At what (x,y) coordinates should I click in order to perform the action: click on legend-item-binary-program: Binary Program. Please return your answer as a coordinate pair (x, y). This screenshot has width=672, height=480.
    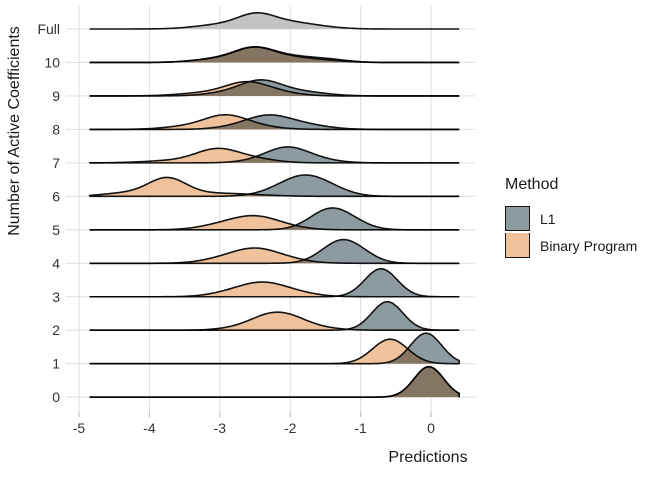
    Looking at the image, I should click on (571, 245).